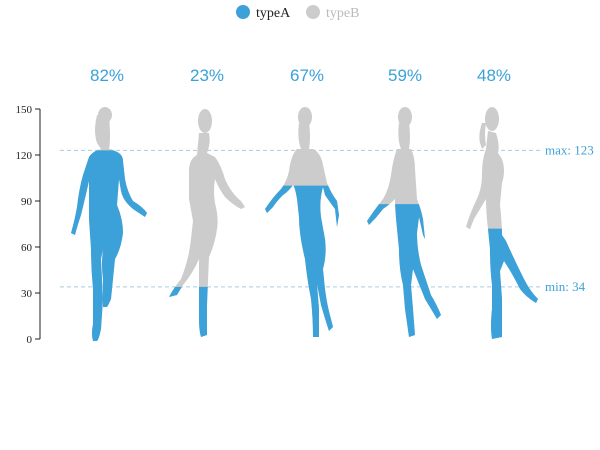 The width and height of the screenshot is (600, 450). I want to click on y-tick-label: 0, so click(30, 340).